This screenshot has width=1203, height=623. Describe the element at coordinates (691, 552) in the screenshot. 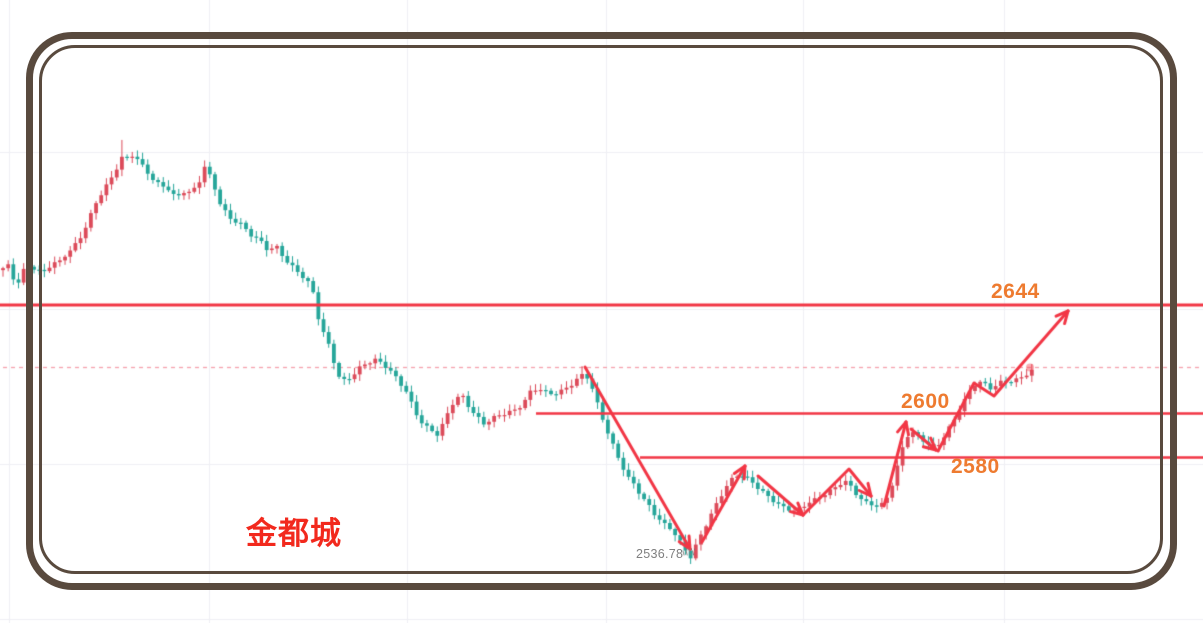

I see `leader-dots: ''''` at that location.